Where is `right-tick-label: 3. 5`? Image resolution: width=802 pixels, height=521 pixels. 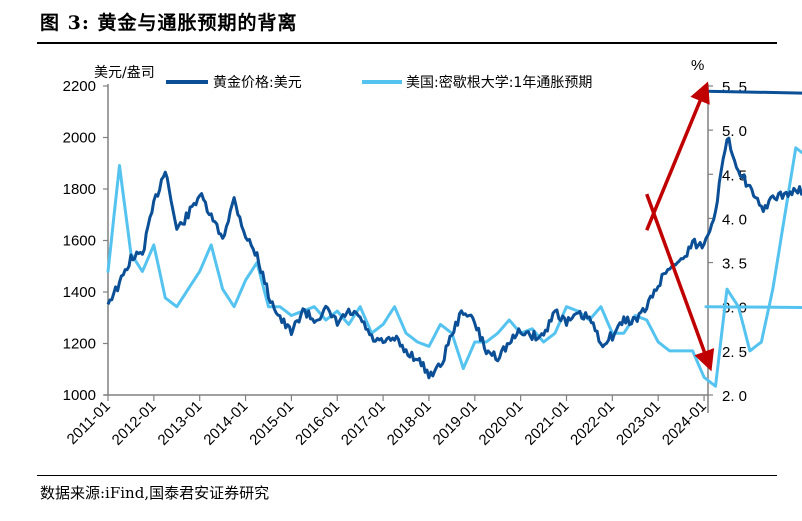
right-tick-label: 3. 5 is located at coordinates (734, 264).